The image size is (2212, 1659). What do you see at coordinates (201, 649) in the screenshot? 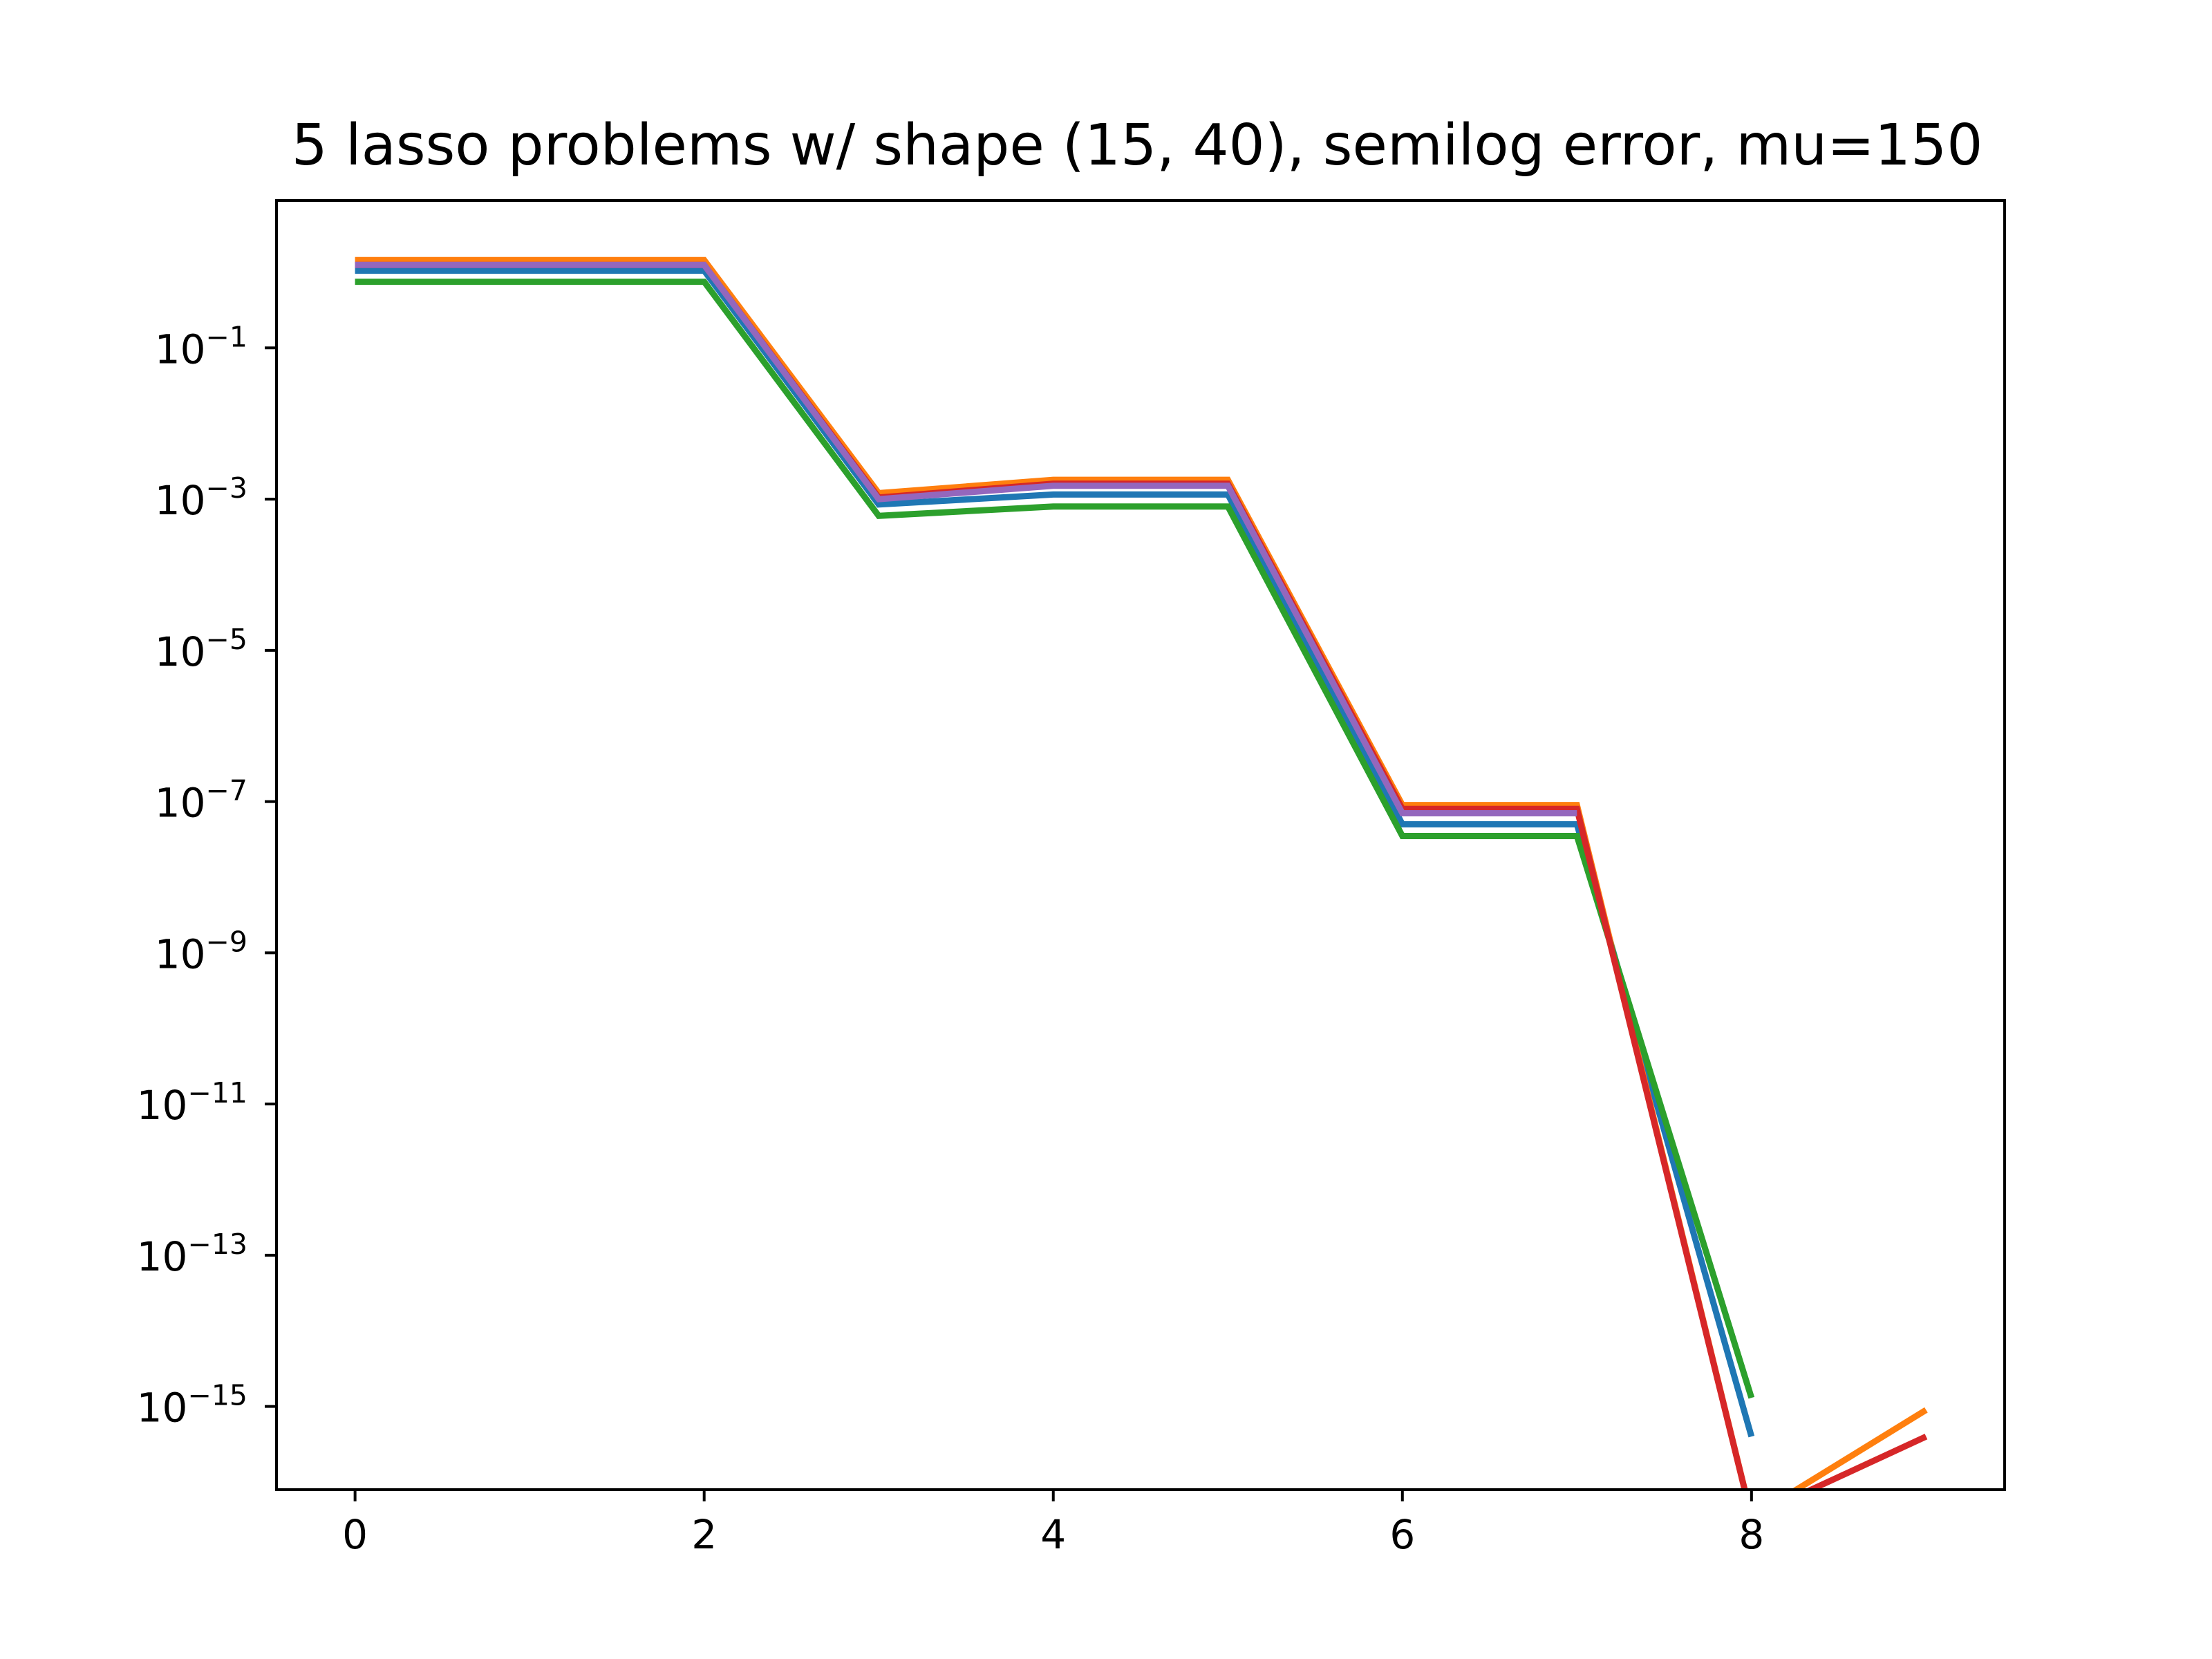
I see `y-tick-label: 10⁻⁵` at bounding box center [201, 649].